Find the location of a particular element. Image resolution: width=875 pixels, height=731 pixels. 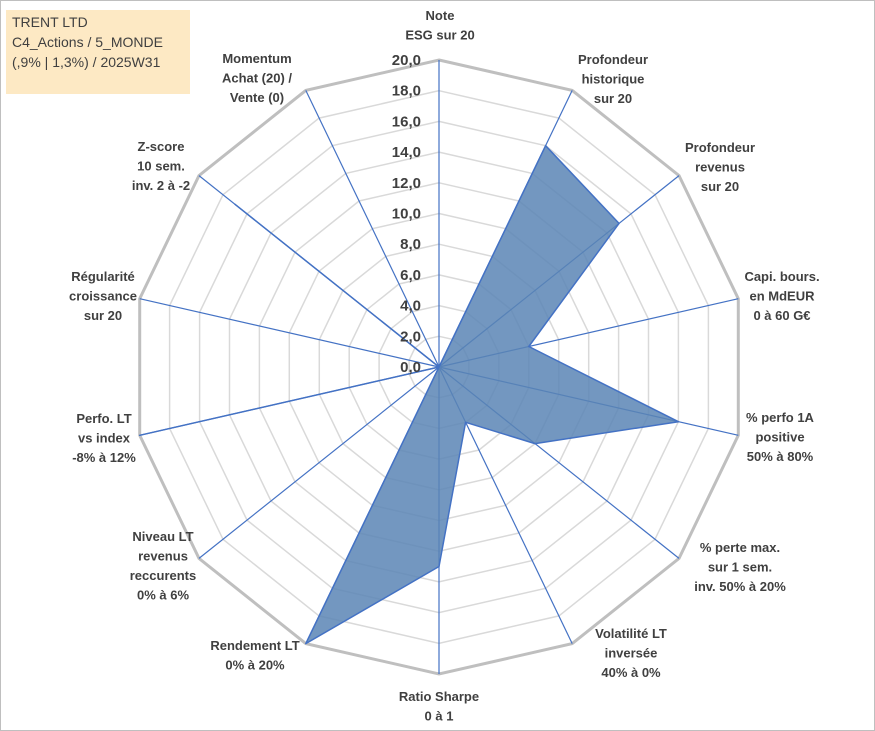

axis-label-1-line-1: historique is located at coordinates (613, 79).